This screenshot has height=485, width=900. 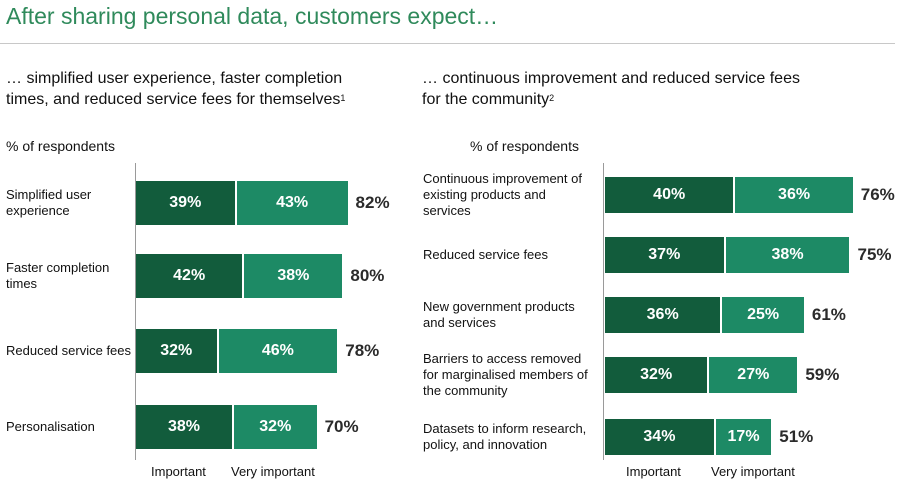 What do you see at coordinates (486, 254) in the screenshot?
I see `chart-right-category-label: Reduced service fees` at bounding box center [486, 254].